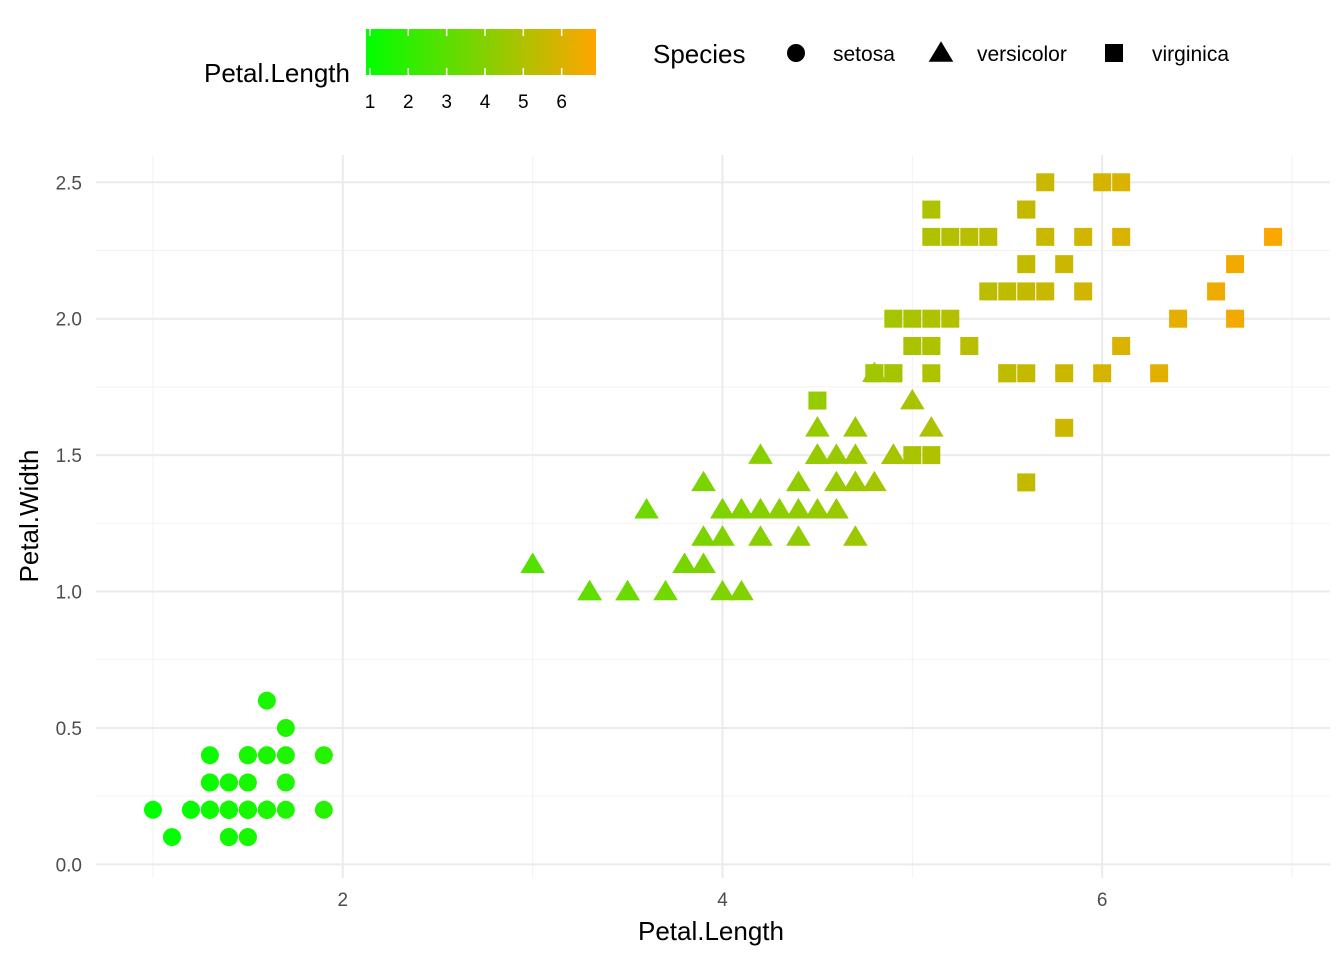 The width and height of the screenshot is (1344, 960). Describe the element at coordinates (29, 516) in the screenshot. I see `y-axis-title: Petal.Width` at that location.